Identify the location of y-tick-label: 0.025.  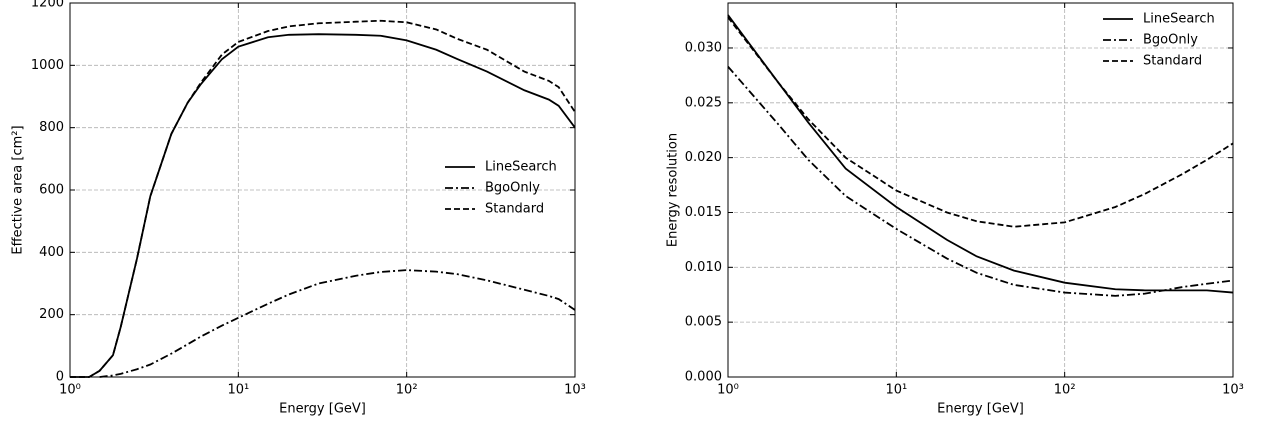
(703, 102).